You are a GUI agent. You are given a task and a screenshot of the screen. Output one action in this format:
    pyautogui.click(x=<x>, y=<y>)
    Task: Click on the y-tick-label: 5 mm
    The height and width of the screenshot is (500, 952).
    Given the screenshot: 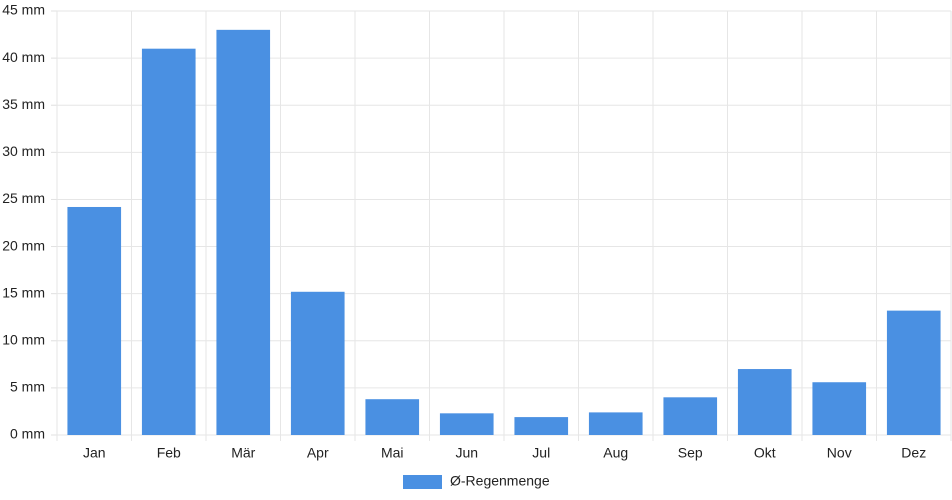 What is the action you would take?
    pyautogui.click(x=27, y=387)
    